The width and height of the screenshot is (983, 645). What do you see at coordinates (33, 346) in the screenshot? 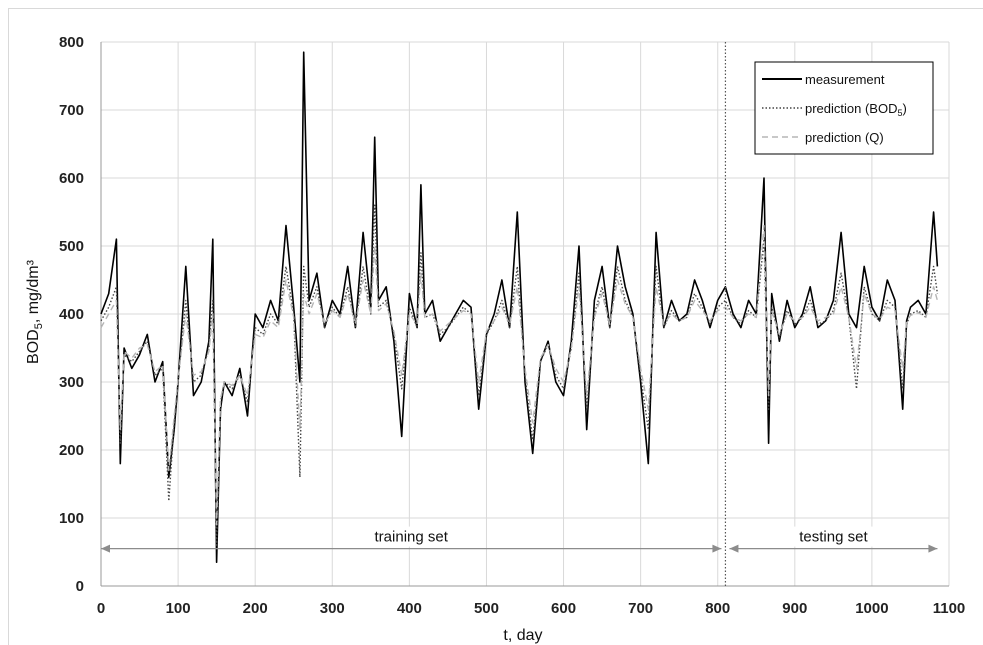
I see `y-axis-title-main: BOD` at bounding box center [33, 346].